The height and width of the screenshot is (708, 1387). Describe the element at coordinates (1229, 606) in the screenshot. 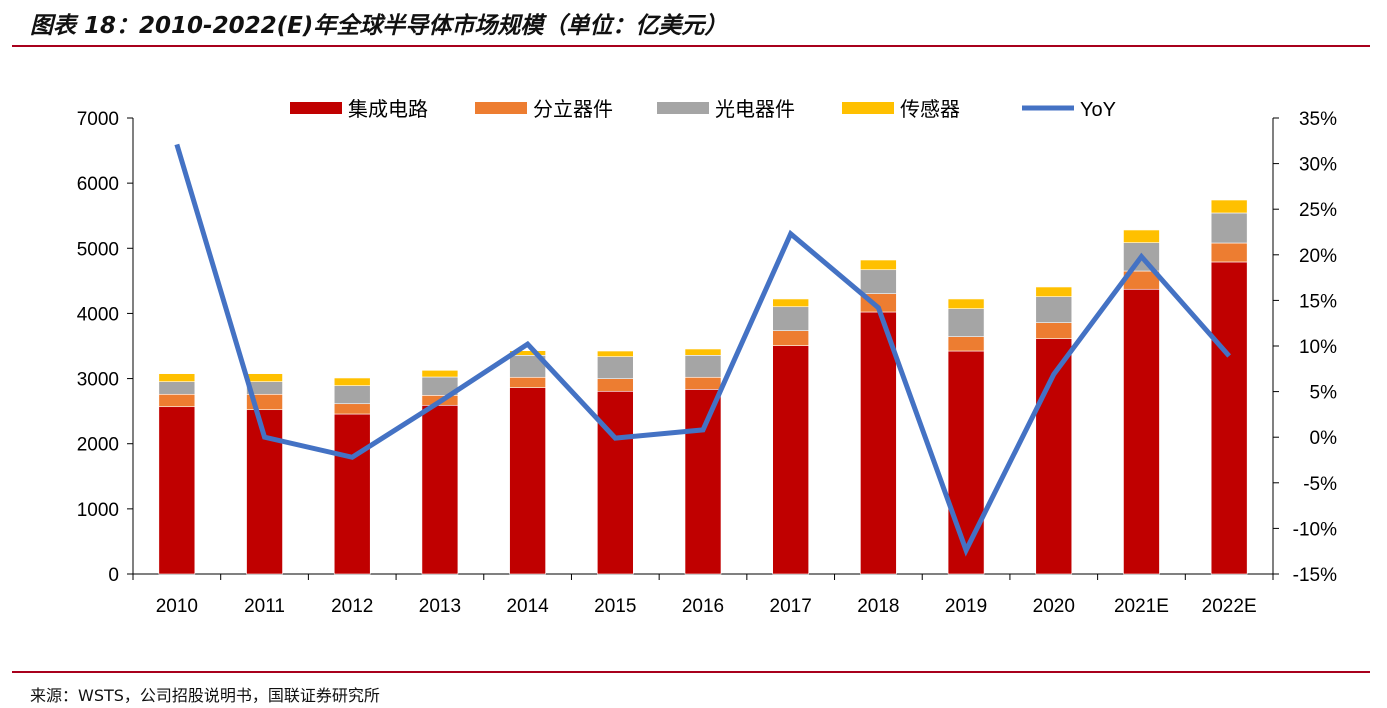

I see `x-tick-label: 2022E` at that location.